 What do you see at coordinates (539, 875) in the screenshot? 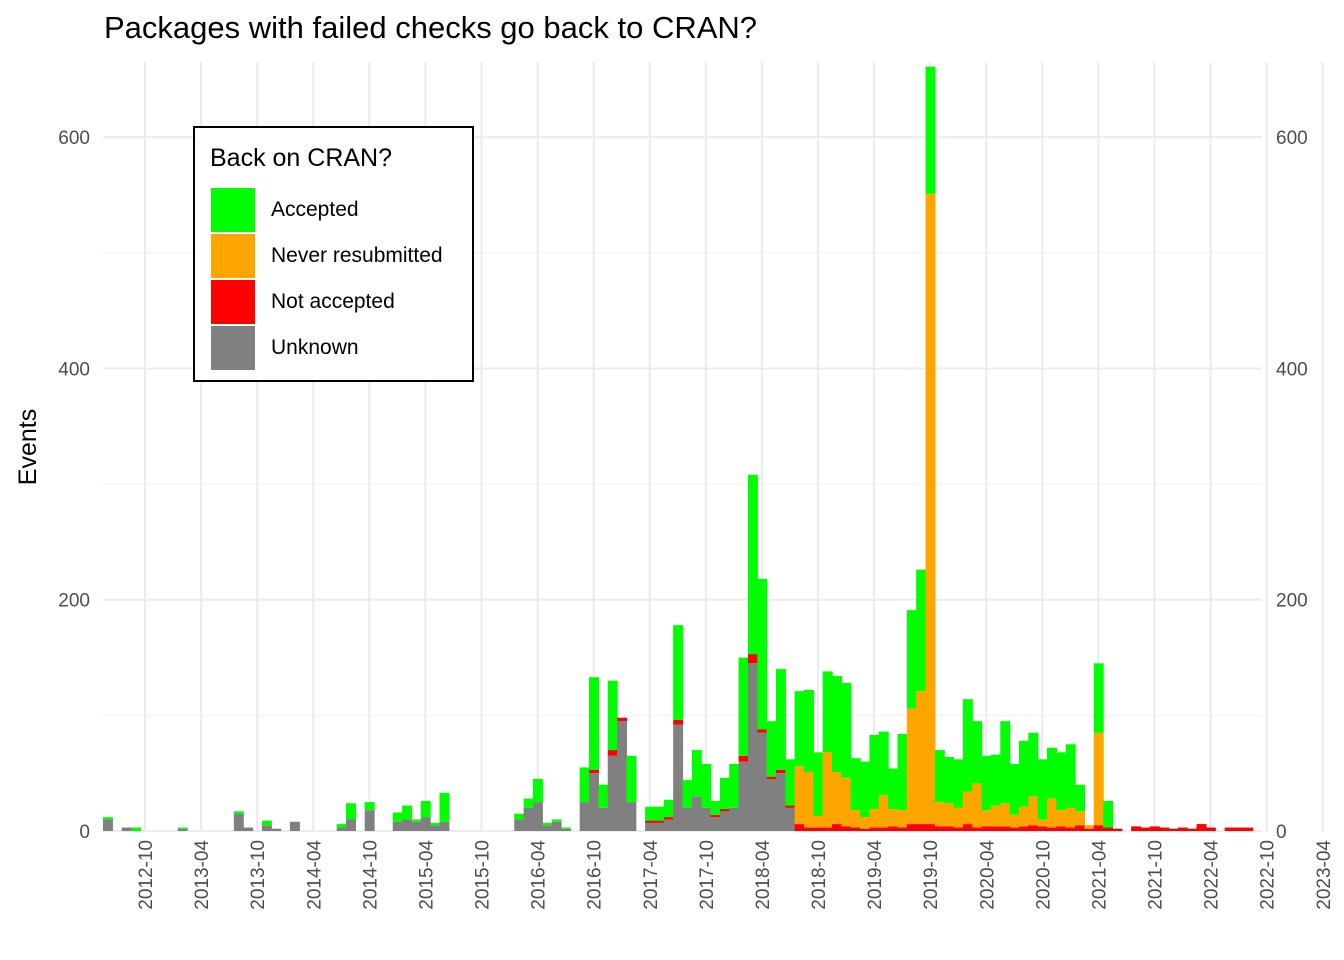
I see `x-tick-label: 2016-04` at bounding box center [539, 875].